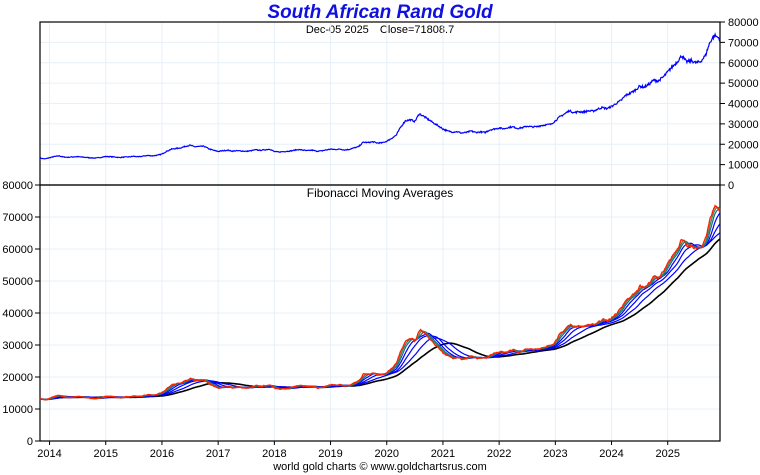 The image size is (760, 475). What do you see at coordinates (555, 454) in the screenshot?
I see `x-tick-label: 2023` at bounding box center [555, 454].